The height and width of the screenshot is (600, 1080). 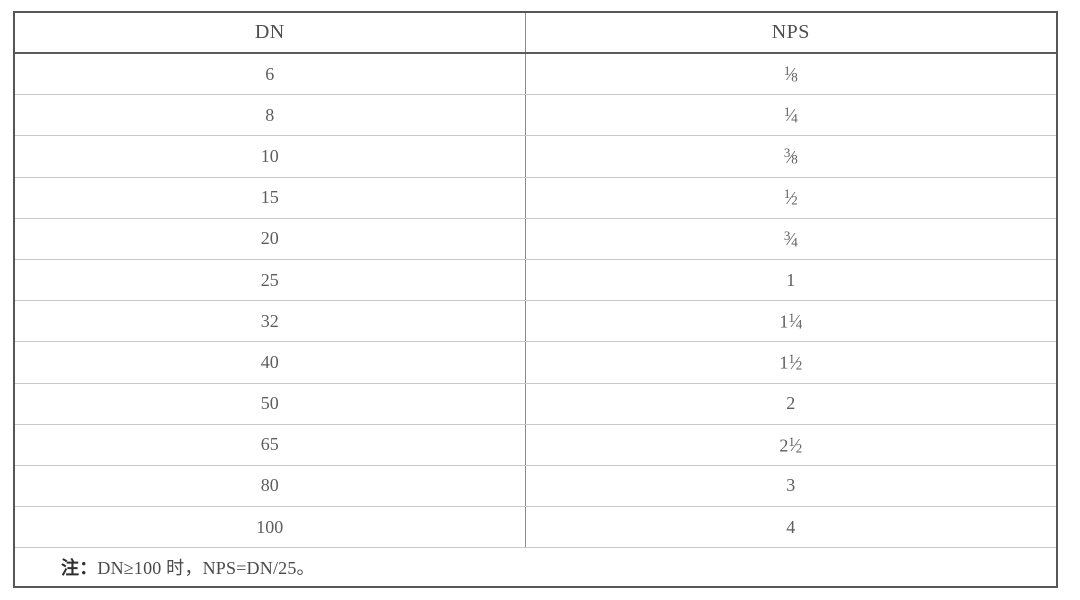 What do you see at coordinates (270, 280) in the screenshot?
I see `cell-dn: 25` at bounding box center [270, 280].